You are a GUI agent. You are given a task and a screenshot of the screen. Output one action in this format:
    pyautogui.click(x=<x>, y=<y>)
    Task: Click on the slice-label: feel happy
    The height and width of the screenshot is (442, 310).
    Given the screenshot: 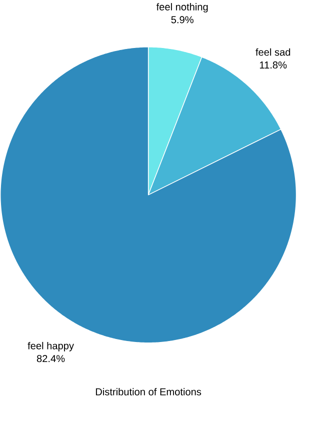 What is the action you would take?
    pyautogui.click(x=51, y=347)
    